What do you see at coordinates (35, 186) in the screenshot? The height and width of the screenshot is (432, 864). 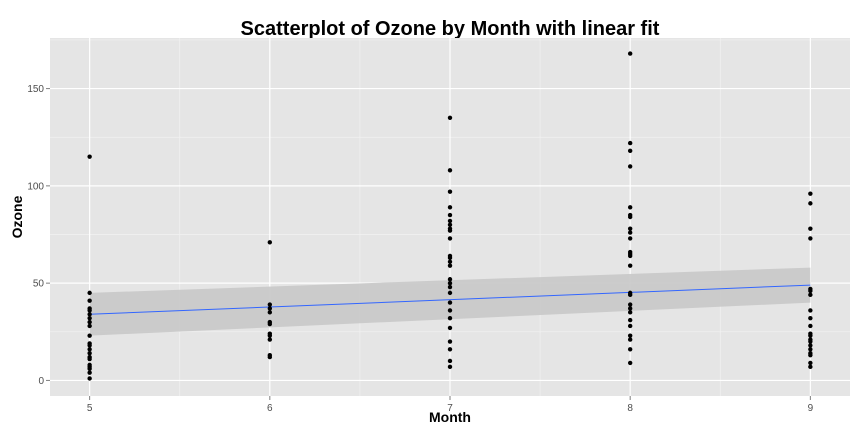 I see `y-tick-label: 100` at bounding box center [35, 186].